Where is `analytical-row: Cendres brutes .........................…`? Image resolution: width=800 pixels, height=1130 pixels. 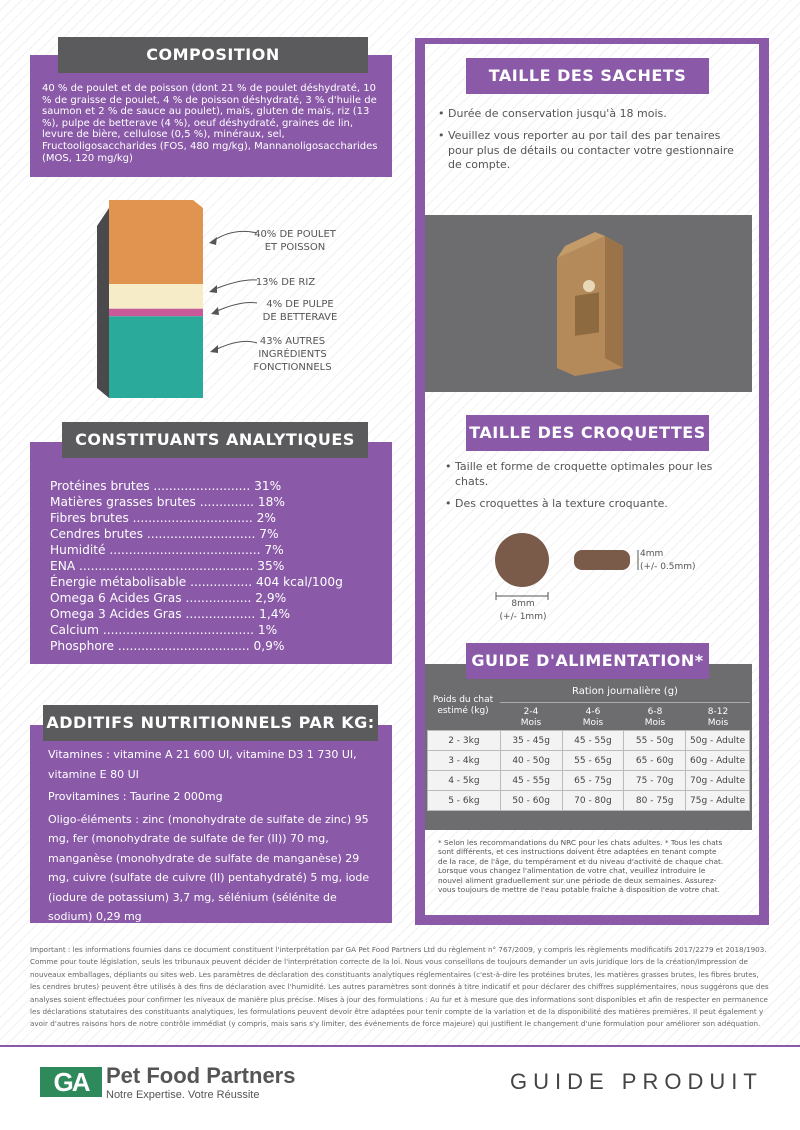
analytical-row: Cendres brutes .........................… is located at coordinates (164, 534).